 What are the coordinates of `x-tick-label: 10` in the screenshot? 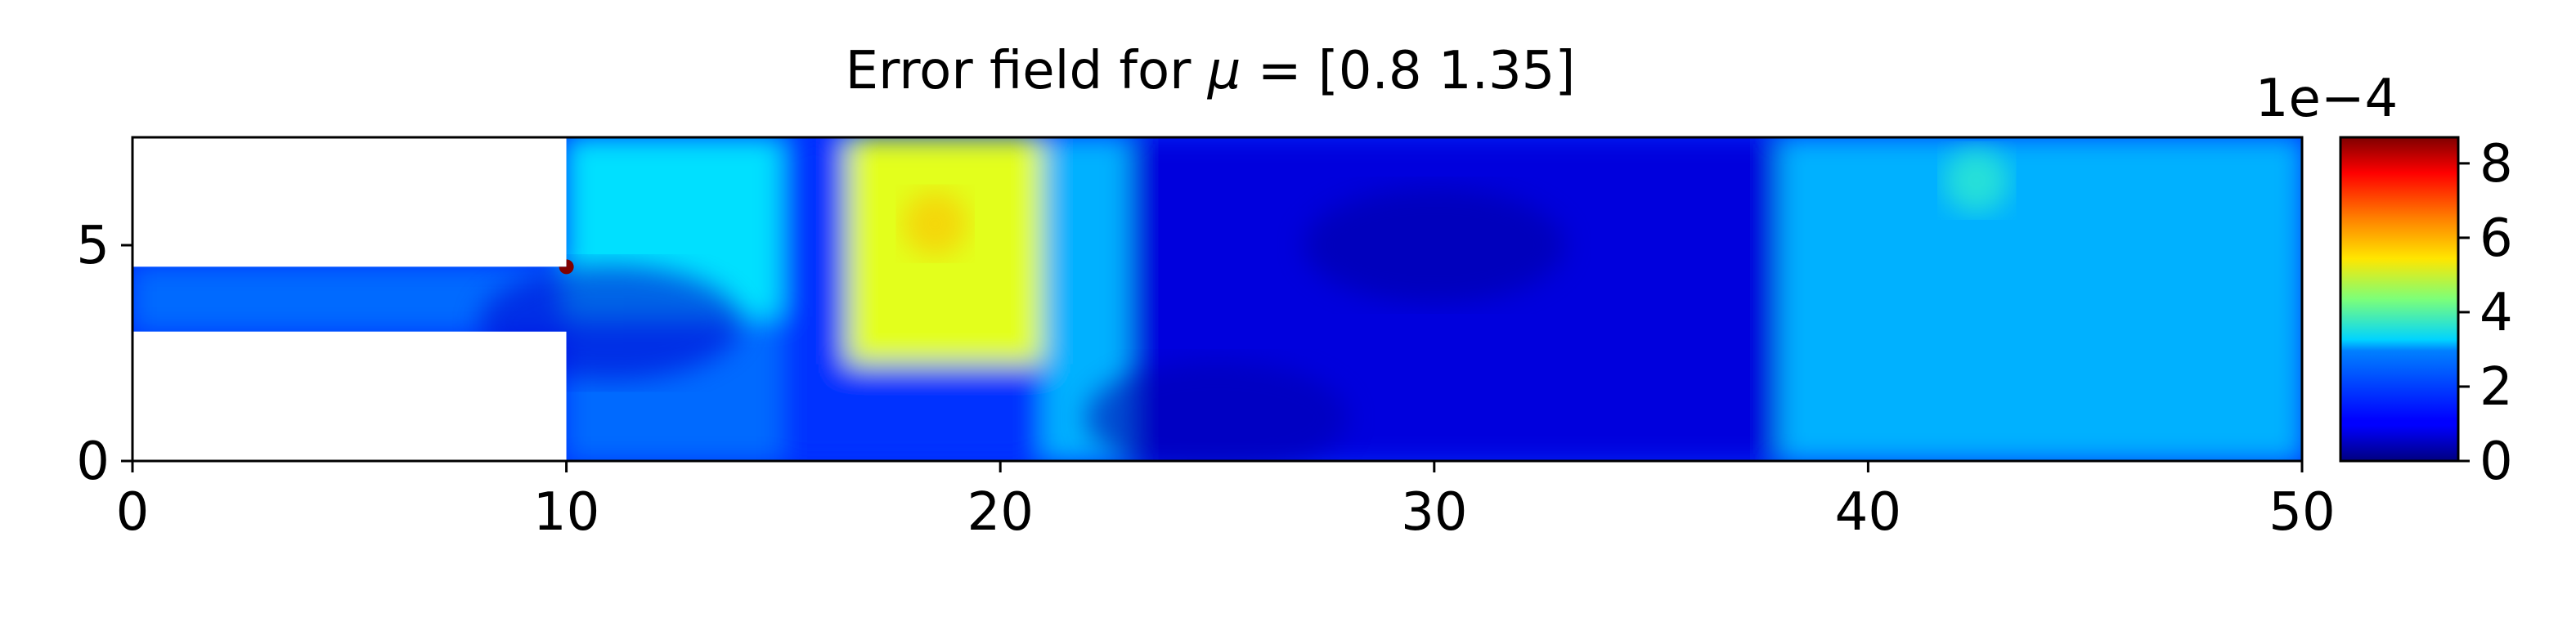 It's located at (566, 512).